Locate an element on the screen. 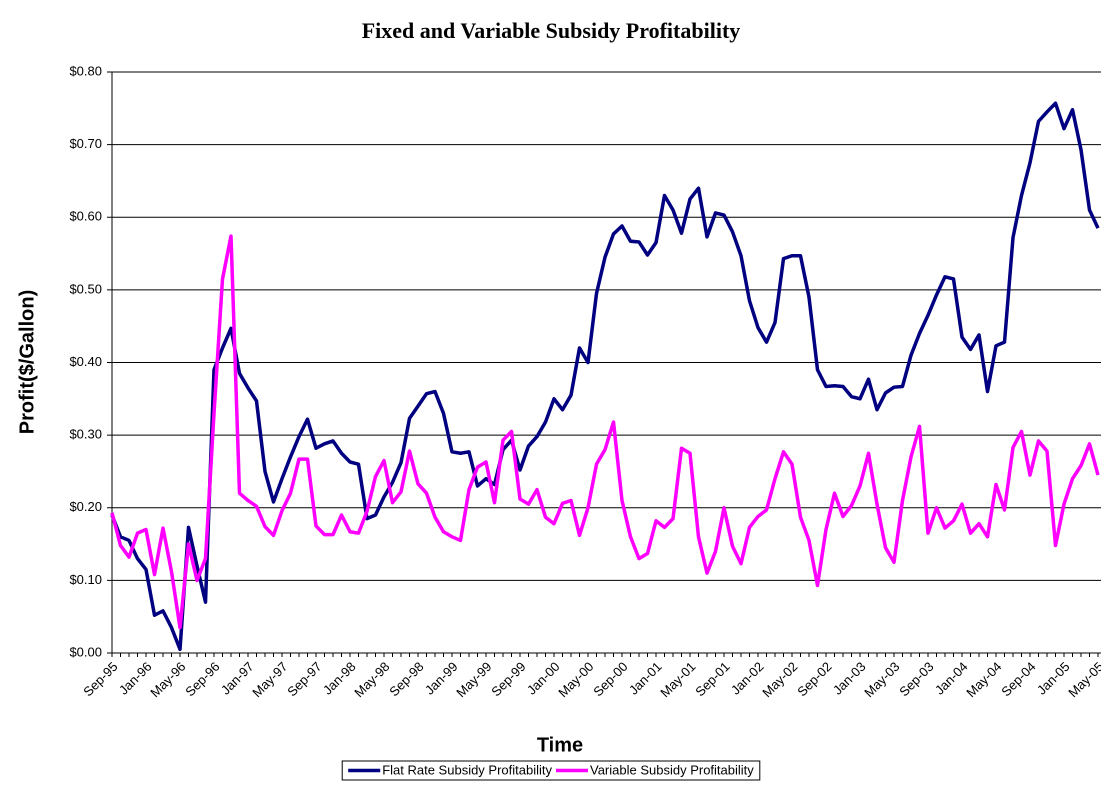  x-tick-label: May-96 is located at coordinates (167, 679).